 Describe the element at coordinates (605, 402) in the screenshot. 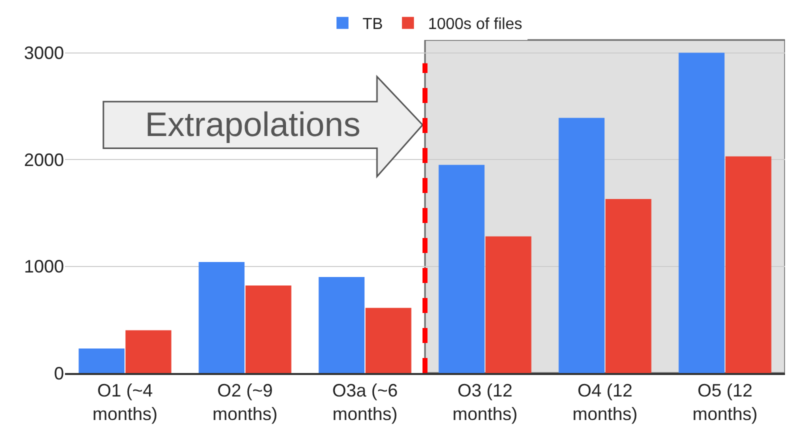

I see `x-tick-label: O4 (12 months)` at that location.